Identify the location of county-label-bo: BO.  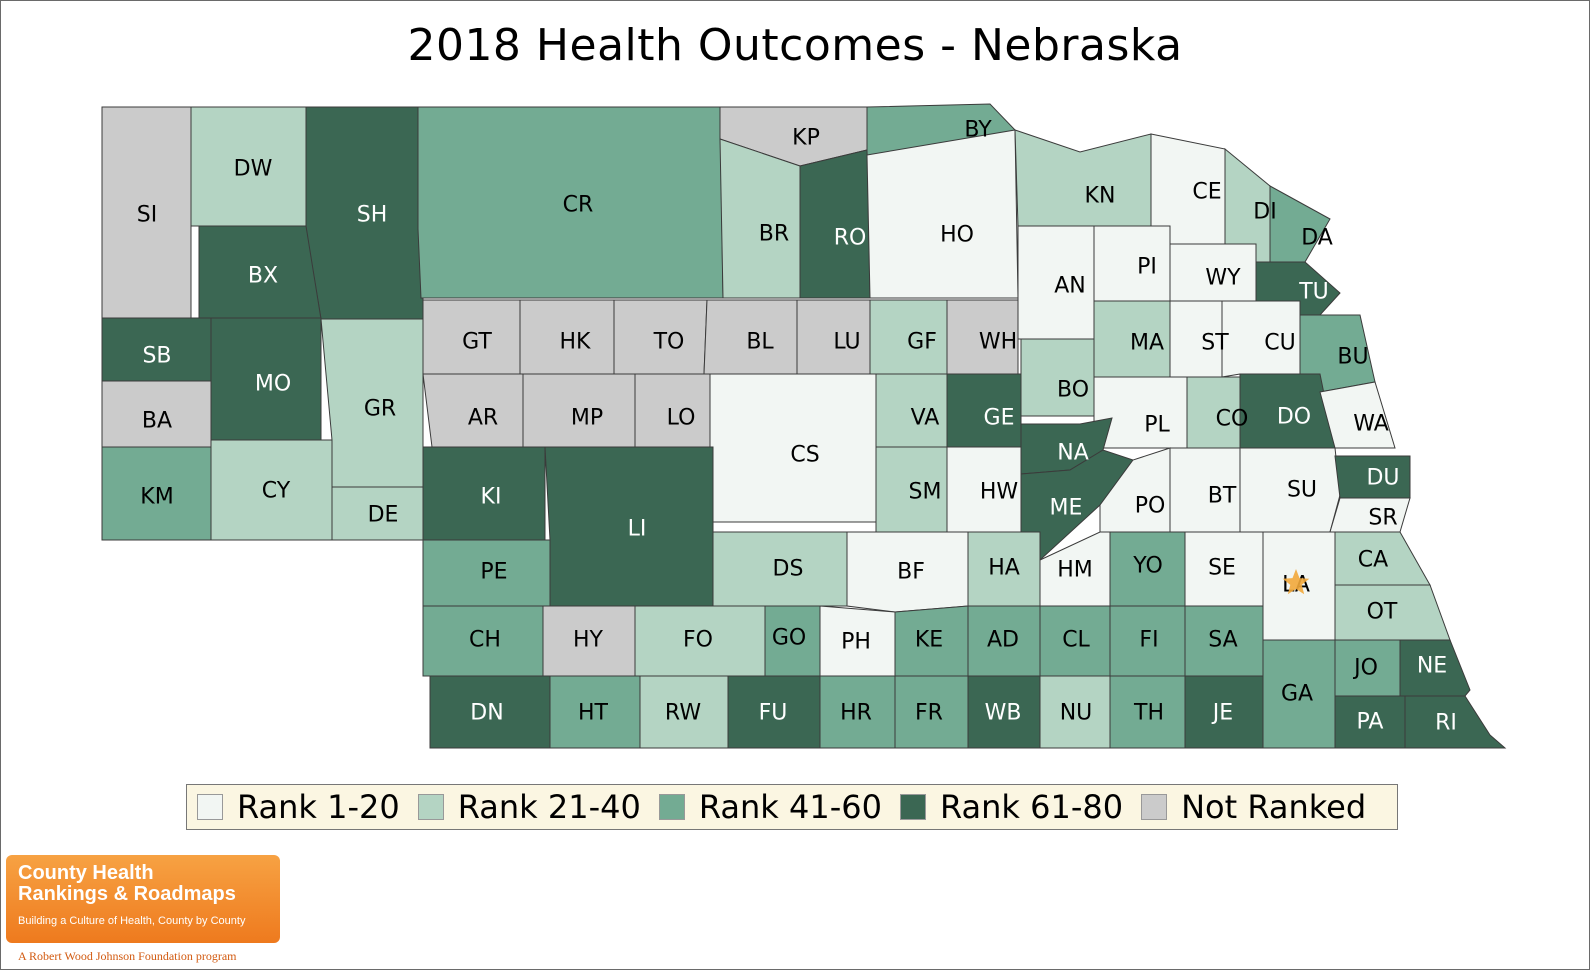
(1073, 390).